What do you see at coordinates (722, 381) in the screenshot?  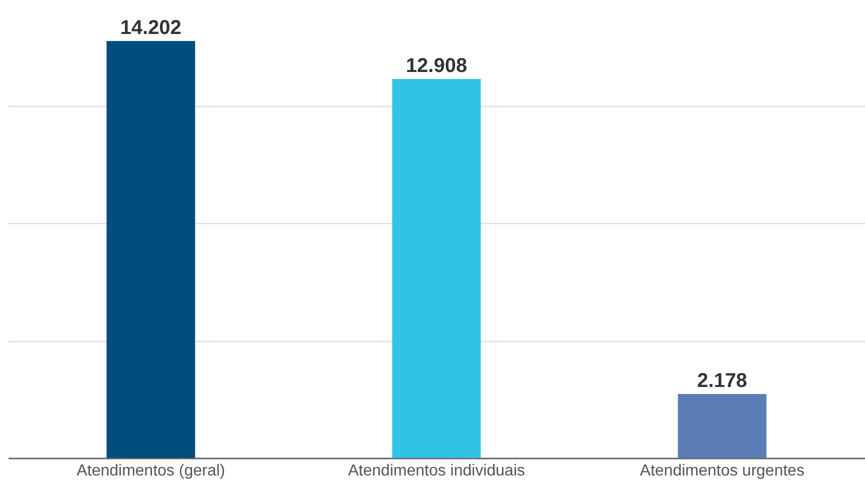 I see `data-label: 2.178` at bounding box center [722, 381].